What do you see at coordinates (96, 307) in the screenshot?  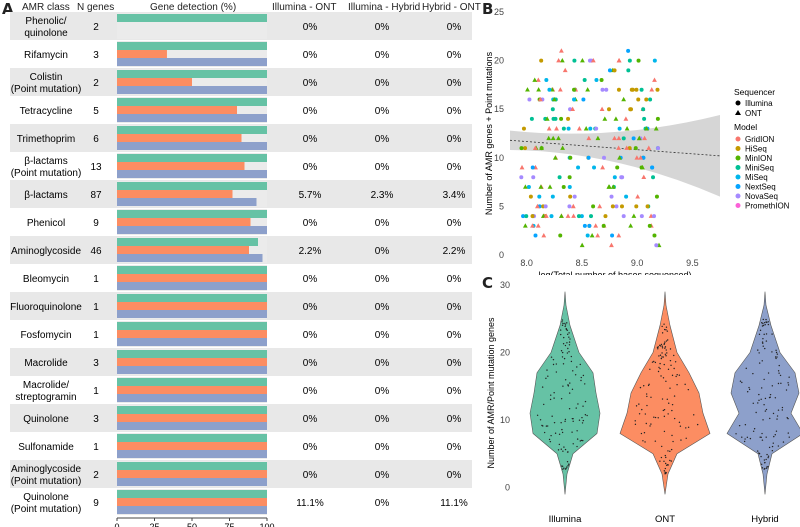 I see `n-genes-value: 1` at bounding box center [96, 307].